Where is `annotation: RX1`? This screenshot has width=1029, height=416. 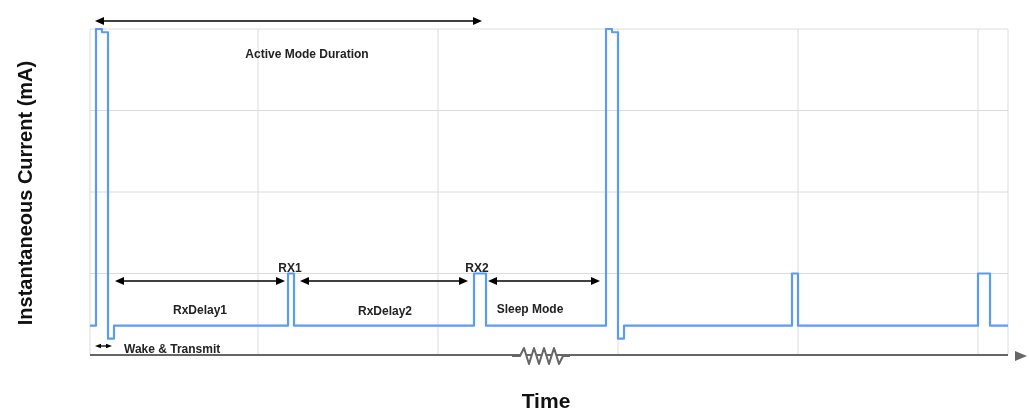
annotation: RX1 is located at coordinates (290, 268).